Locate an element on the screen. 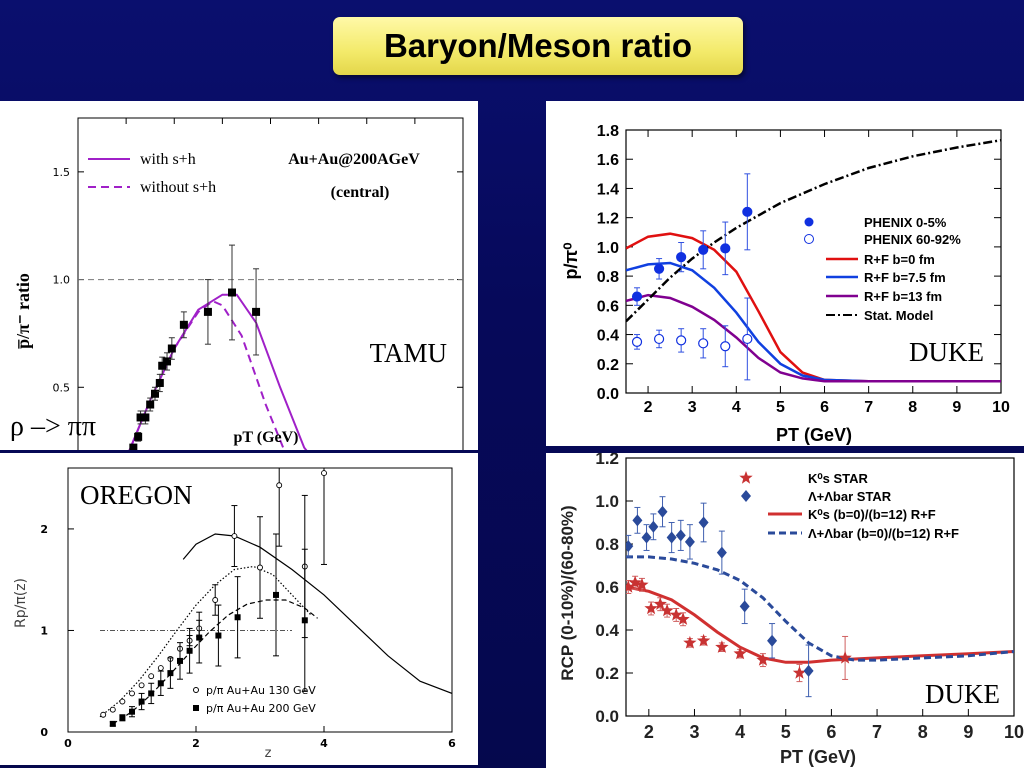 This screenshot has height=768, width=1024. legend-marker-diamond is located at coordinates (746, 496).